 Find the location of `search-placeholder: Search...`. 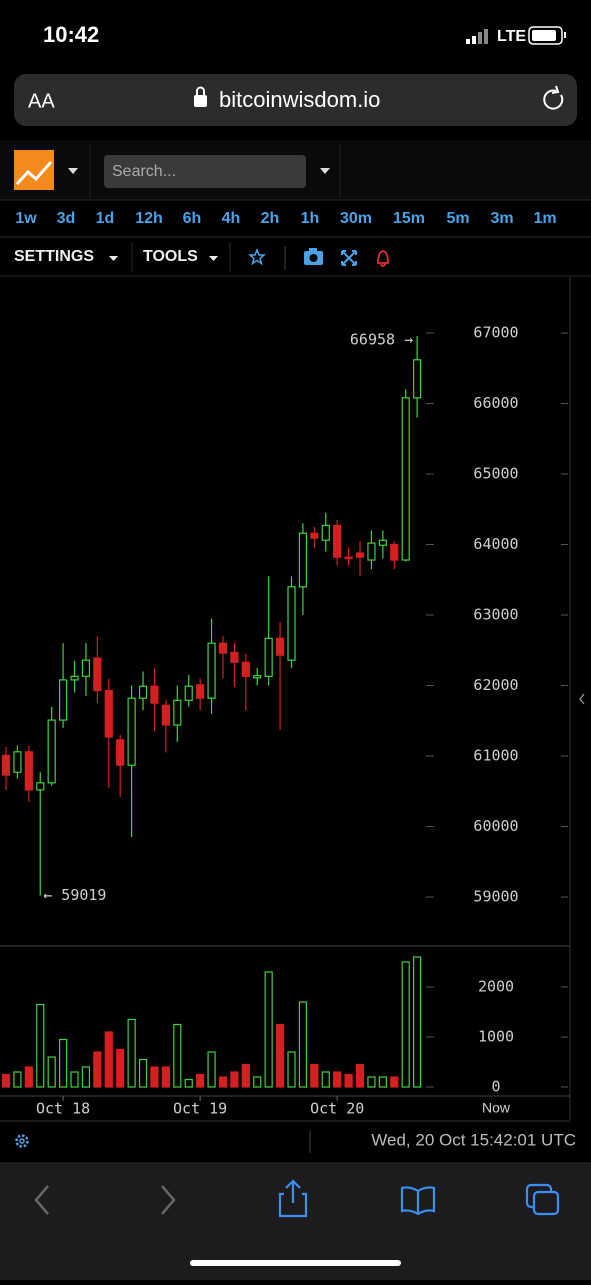

search-placeholder: Search... is located at coordinates (144, 171).